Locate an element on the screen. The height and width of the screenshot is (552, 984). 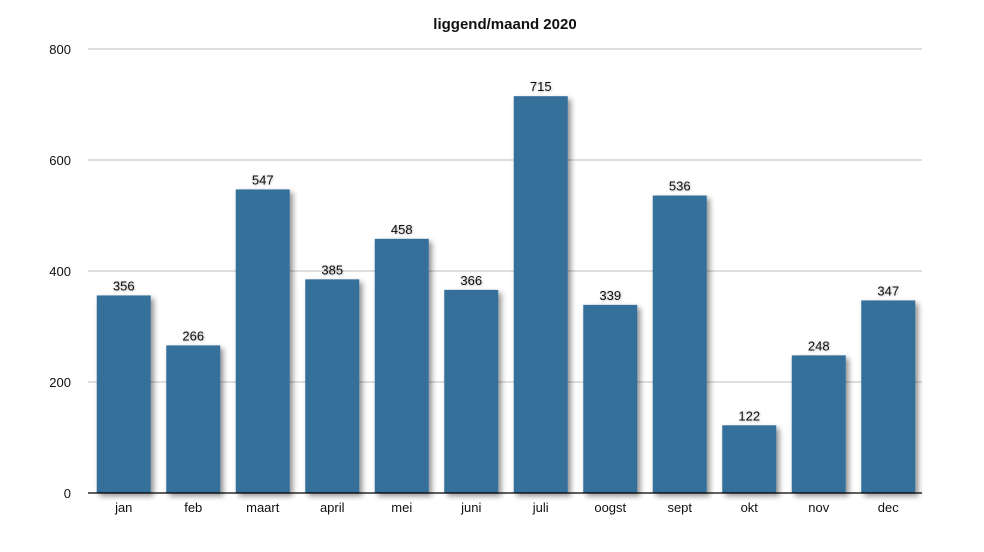
x-tick-label-mei: mei is located at coordinates (401, 507).